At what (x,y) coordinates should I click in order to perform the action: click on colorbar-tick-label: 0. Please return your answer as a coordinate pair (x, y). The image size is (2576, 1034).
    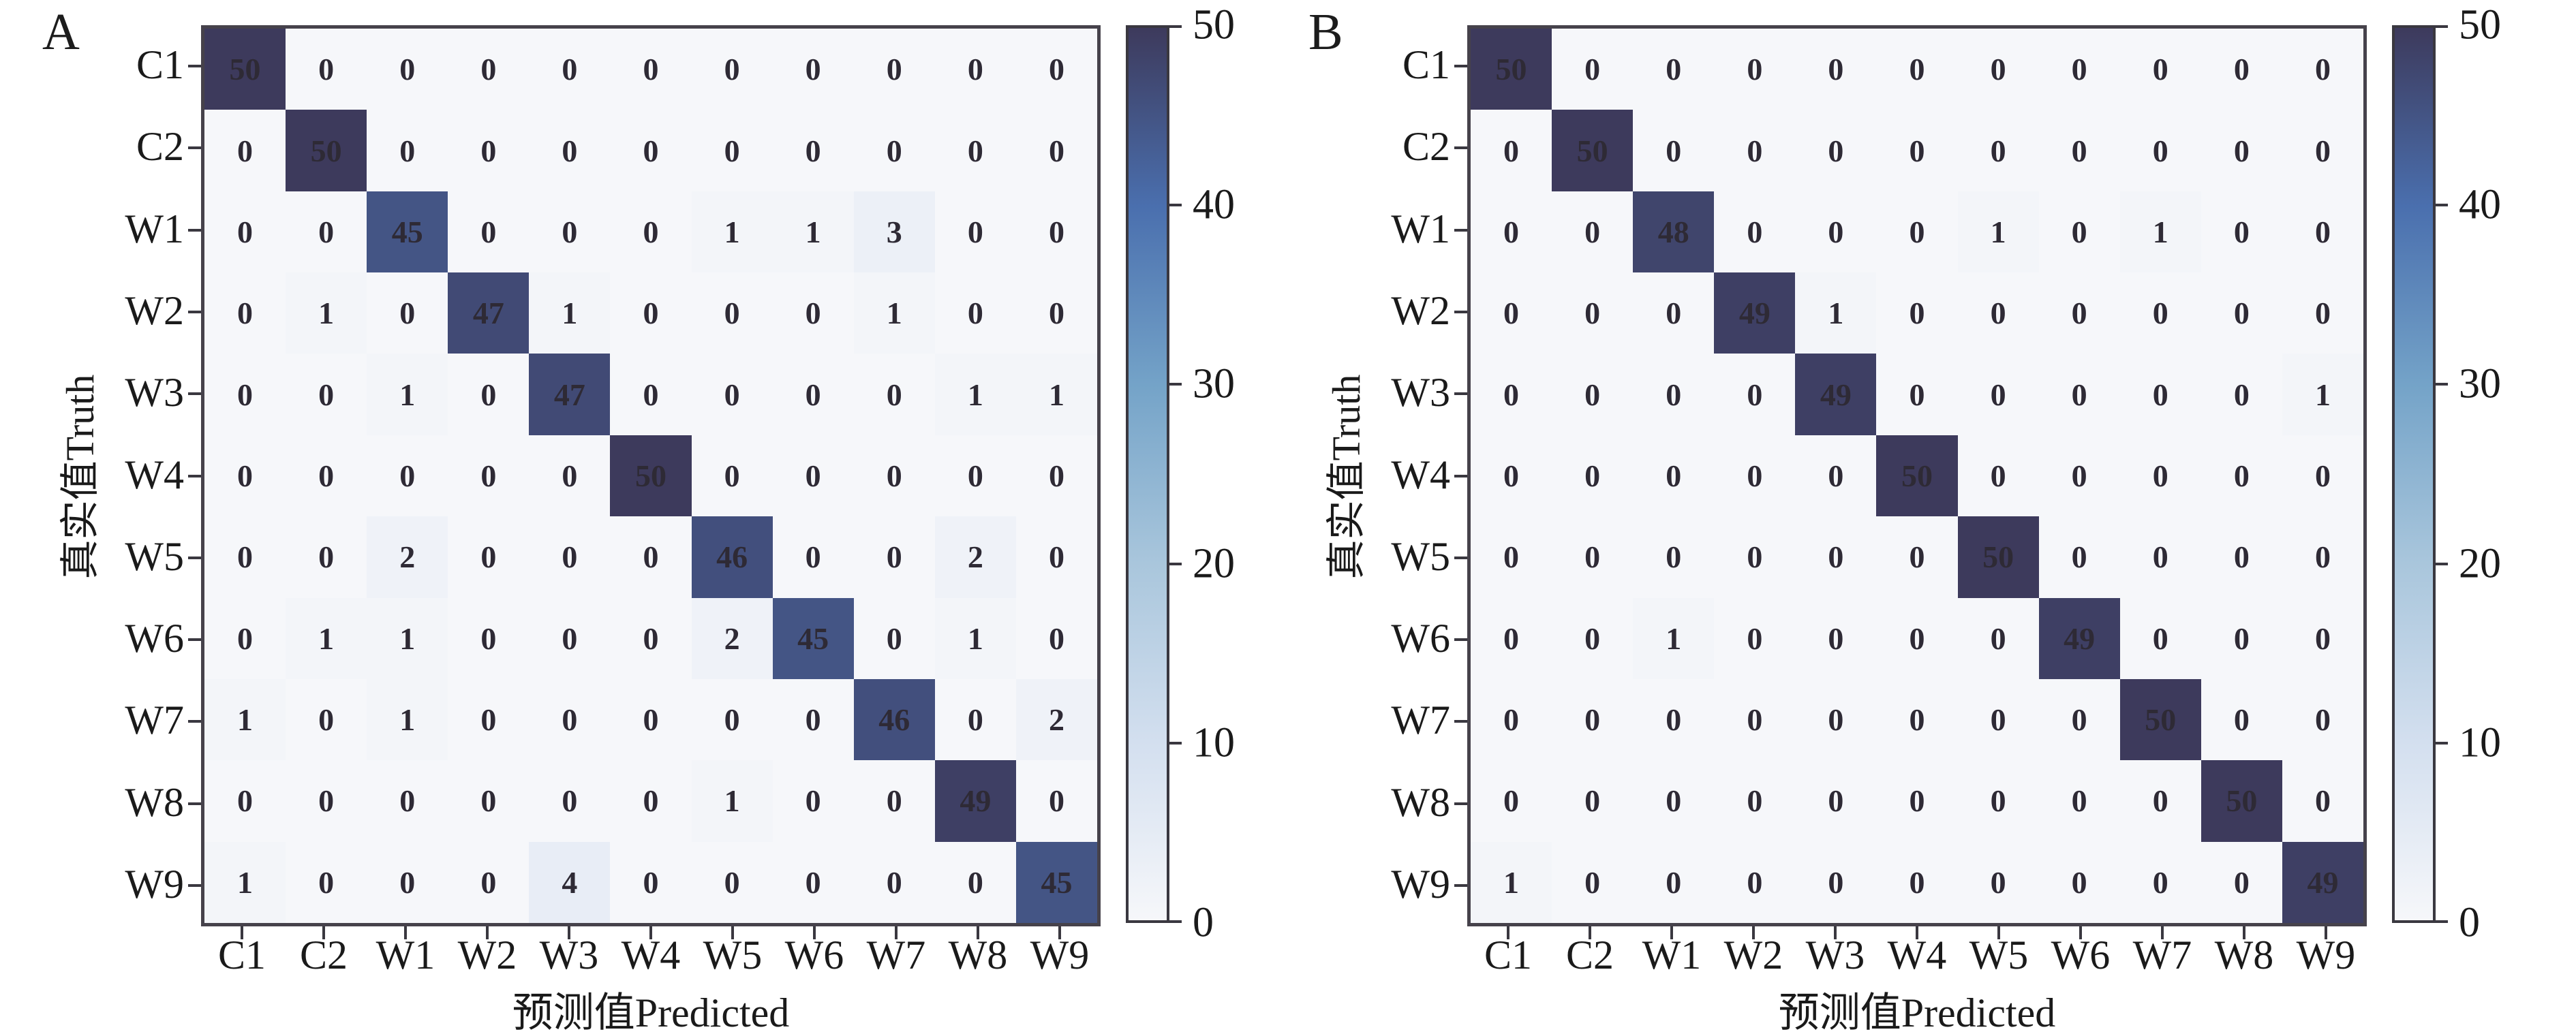
    Looking at the image, I should click on (1203, 922).